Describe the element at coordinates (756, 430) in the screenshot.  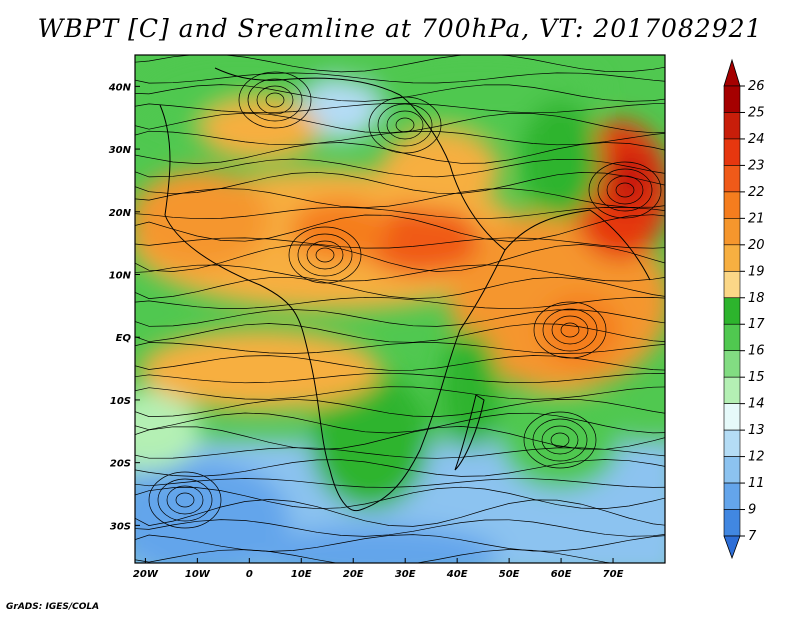
I see `colorbar-label: 13` at that location.